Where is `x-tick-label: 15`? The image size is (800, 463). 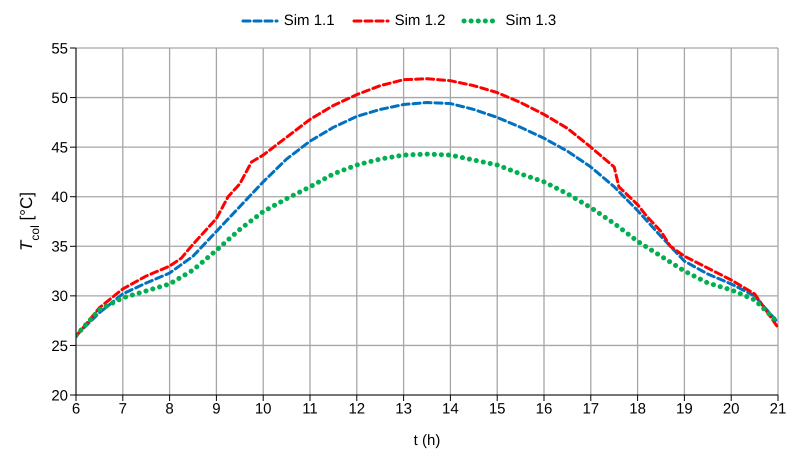
x-tick-label: 15 is located at coordinates (497, 409).